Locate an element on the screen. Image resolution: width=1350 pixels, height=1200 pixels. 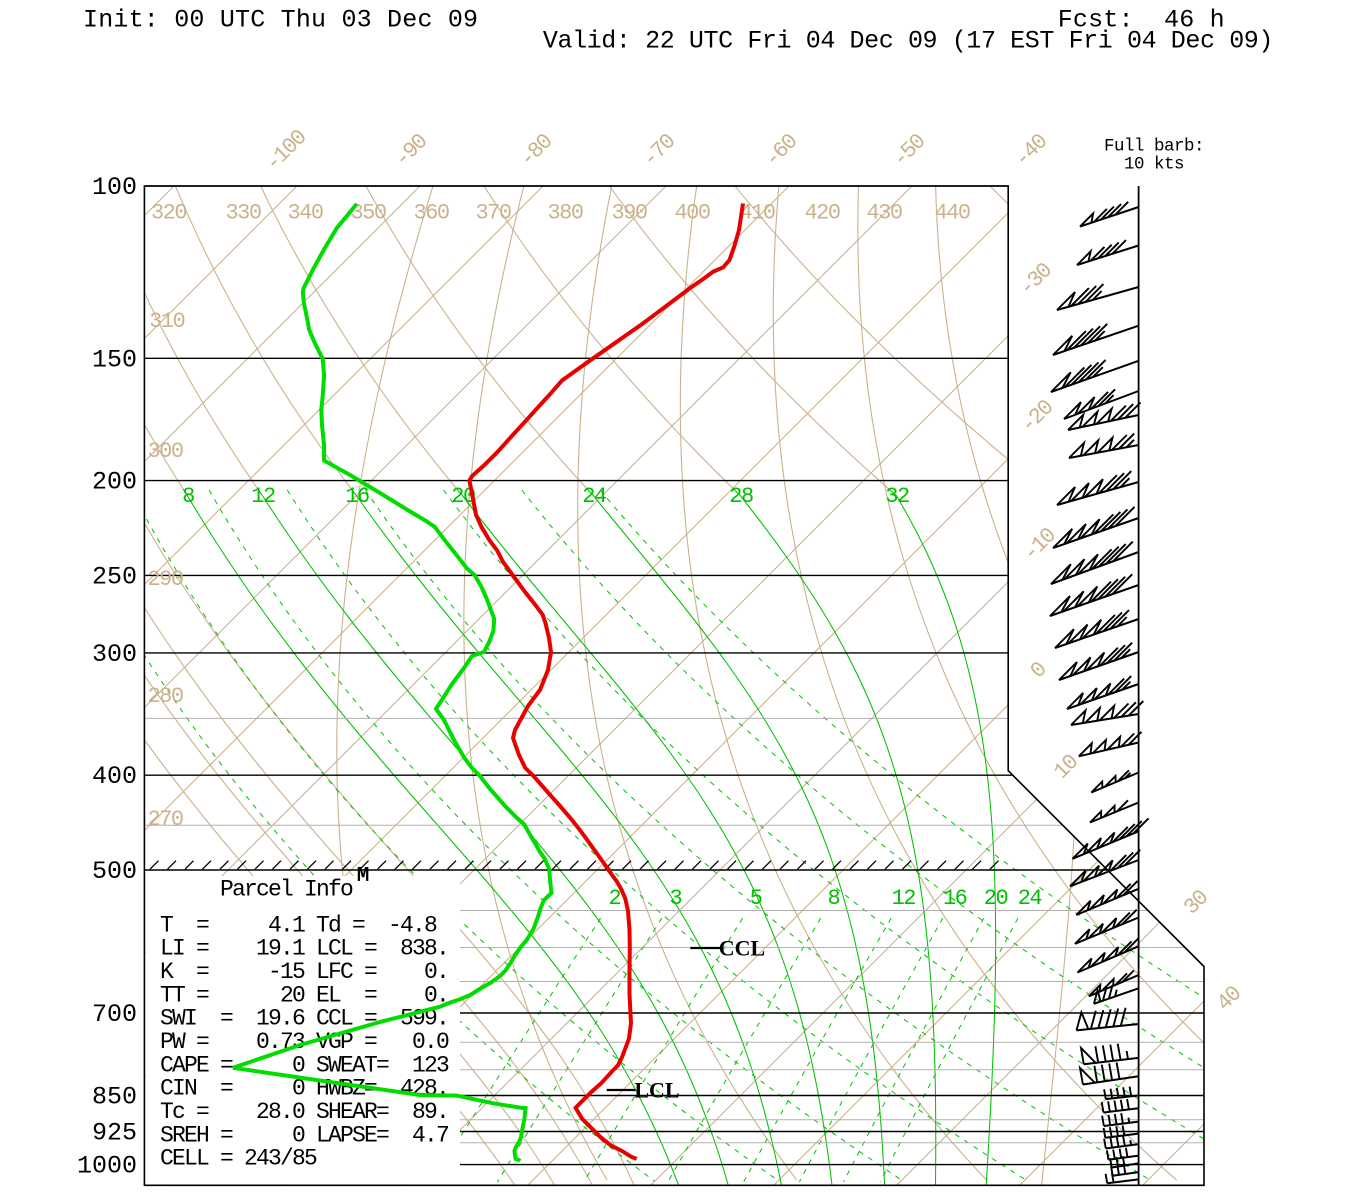
svg-text: 410 is located at coordinates (756, 213).